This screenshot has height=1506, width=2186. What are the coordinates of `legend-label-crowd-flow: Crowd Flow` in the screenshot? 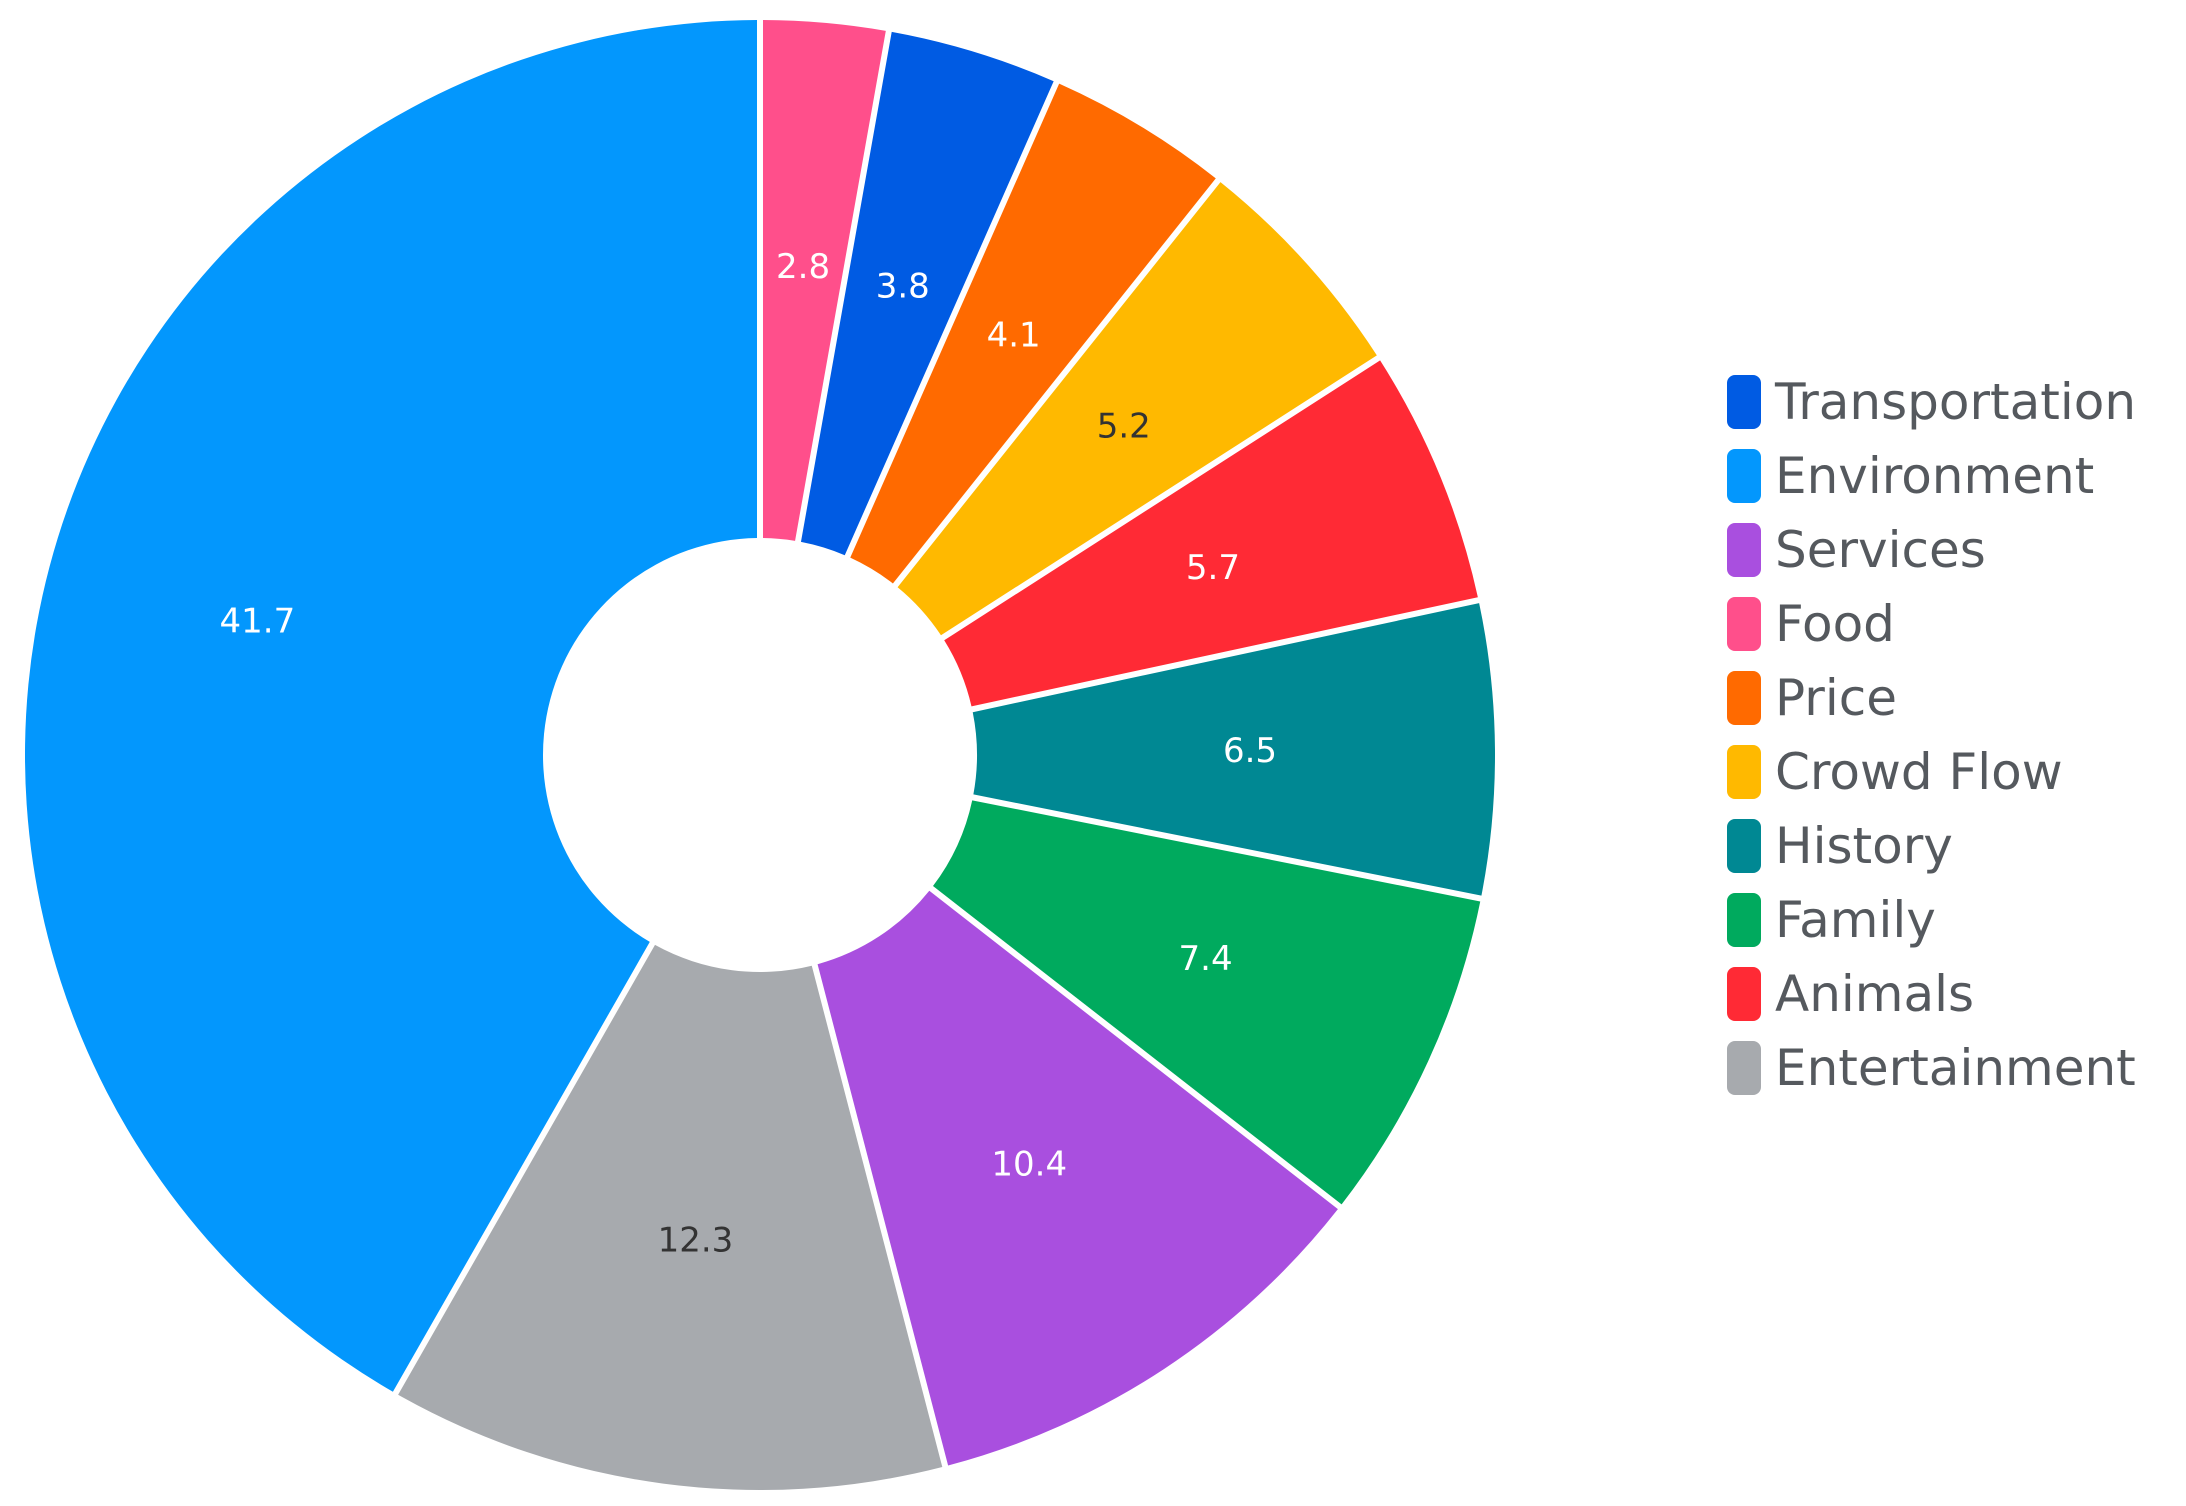 It's located at (1919, 772).